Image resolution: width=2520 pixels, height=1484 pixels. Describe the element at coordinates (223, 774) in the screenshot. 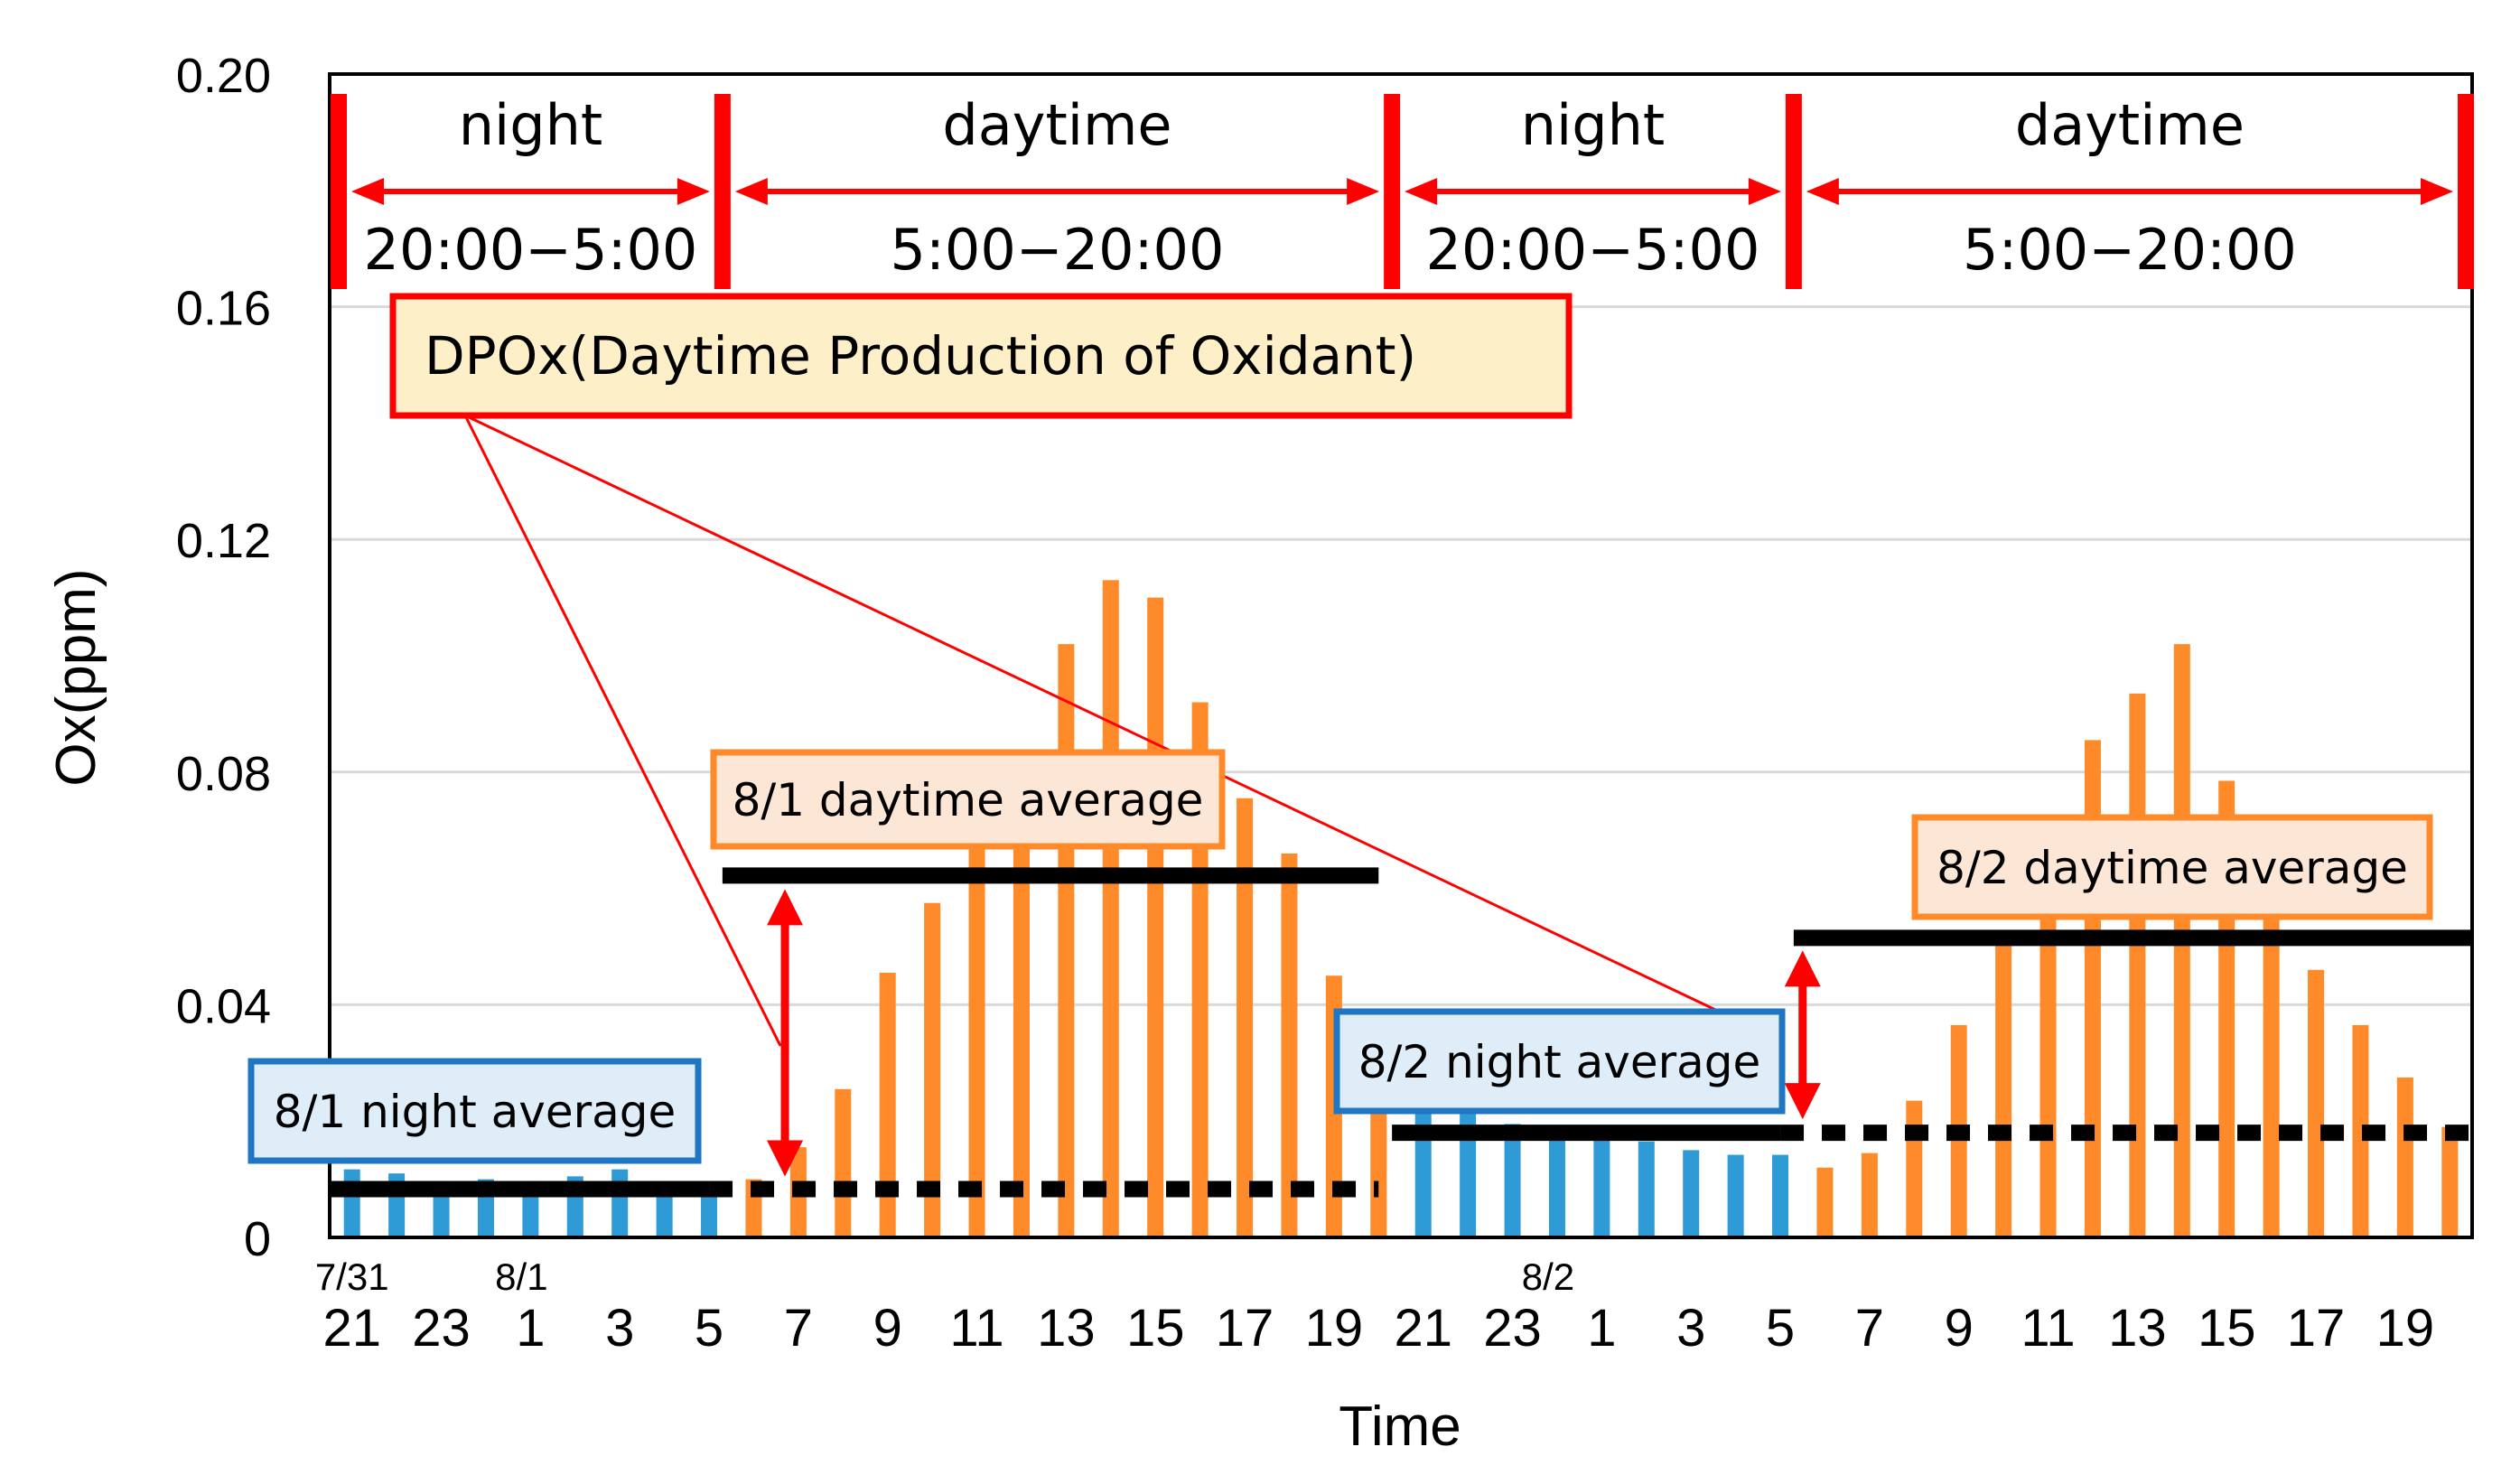

I see `y-tick-label: 0.08` at that location.